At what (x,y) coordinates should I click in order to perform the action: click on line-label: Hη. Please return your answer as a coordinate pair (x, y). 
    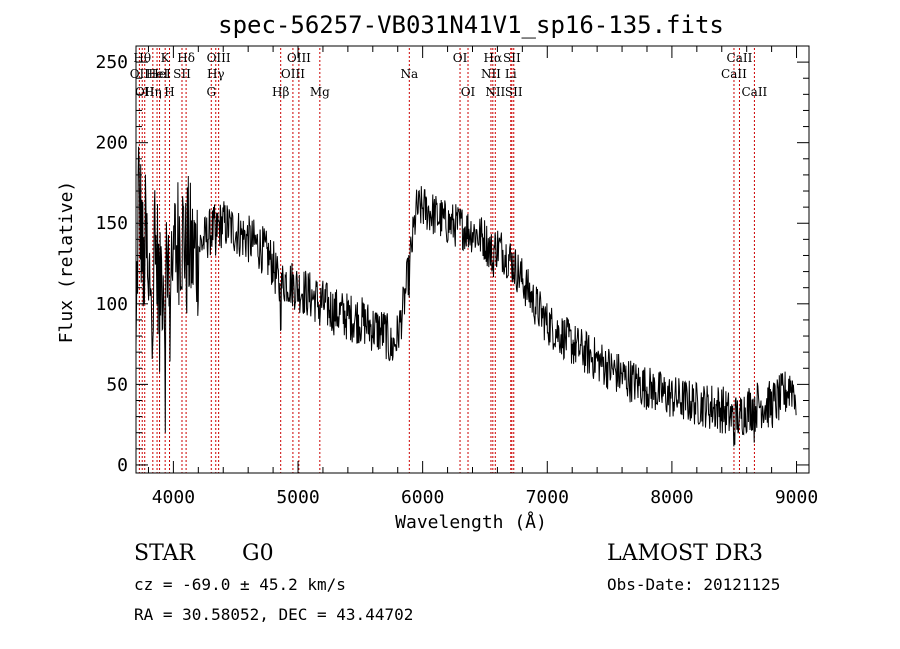
    Looking at the image, I should click on (153, 92).